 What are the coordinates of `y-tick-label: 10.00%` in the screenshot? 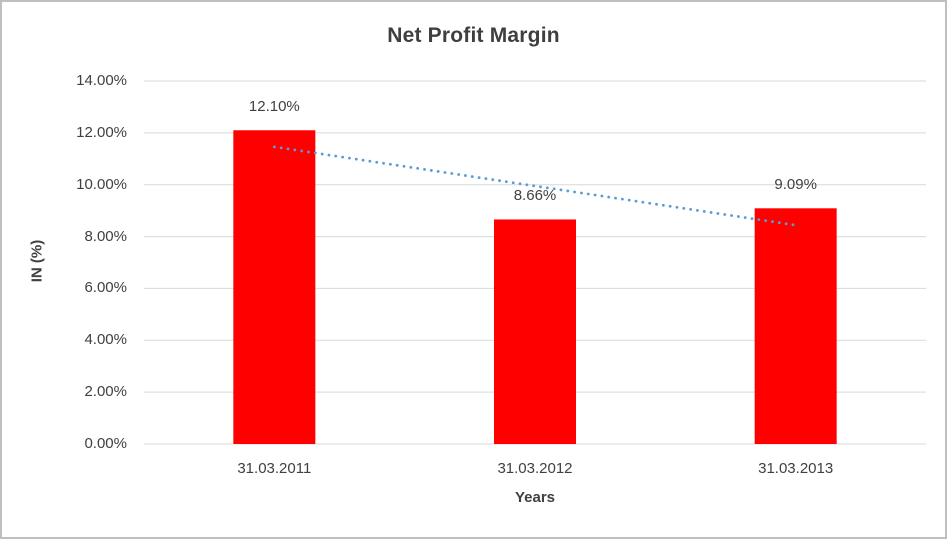 It's located at (101, 184).